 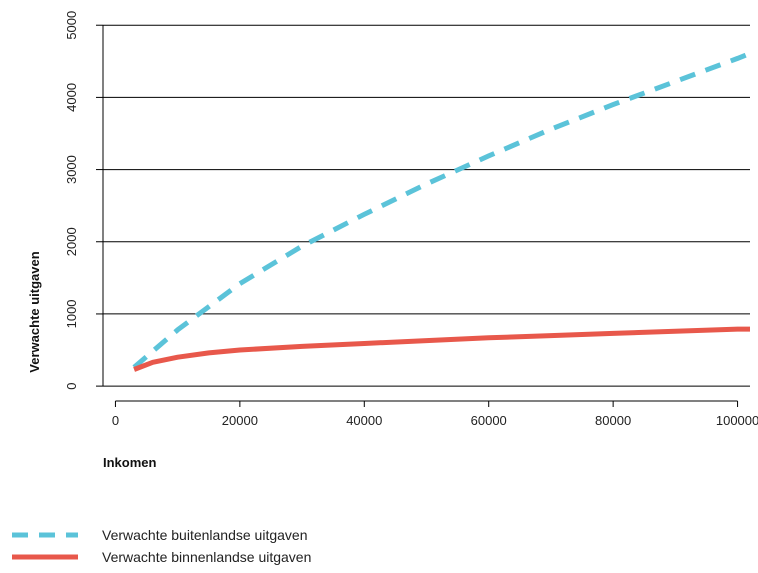 What do you see at coordinates (364, 420) in the screenshot?
I see `x-tick-label: 40000` at bounding box center [364, 420].